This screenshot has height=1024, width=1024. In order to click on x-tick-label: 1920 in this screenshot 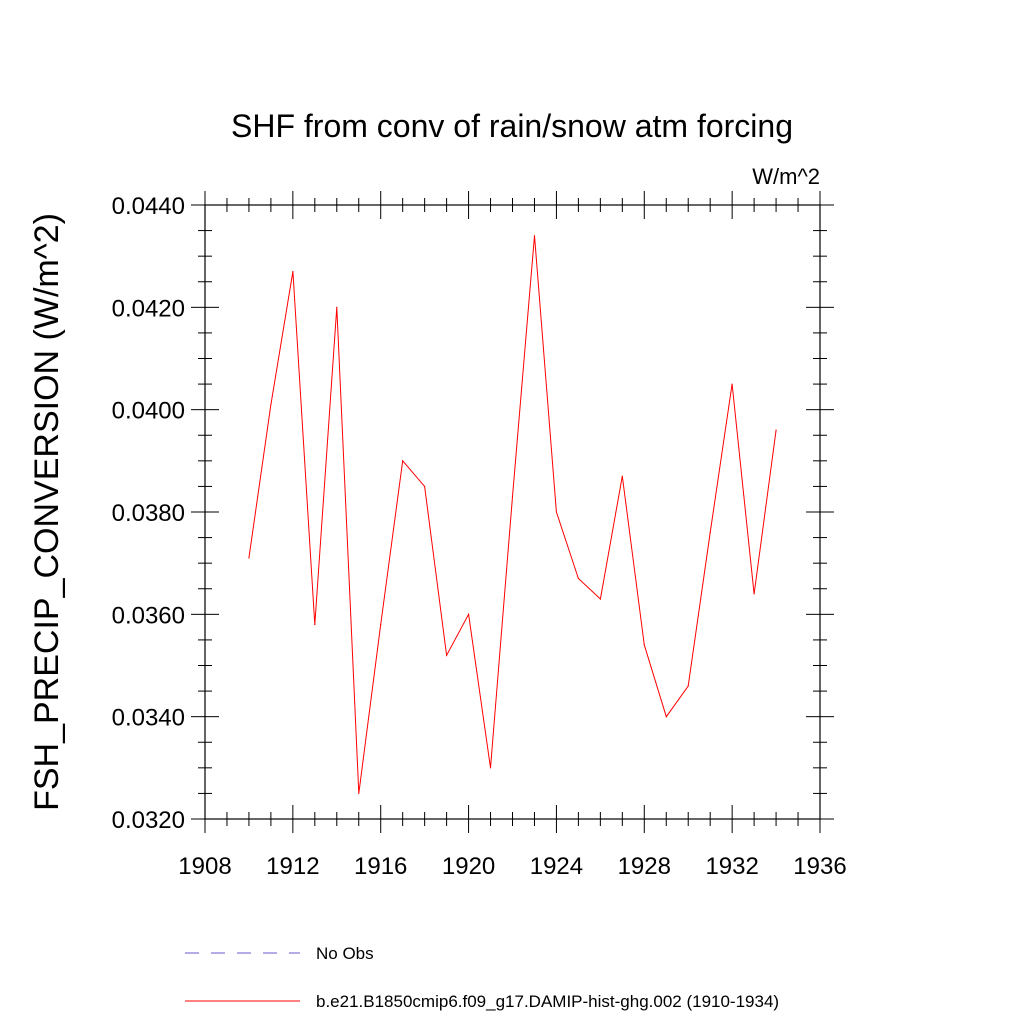, I will do `click(468, 866)`.